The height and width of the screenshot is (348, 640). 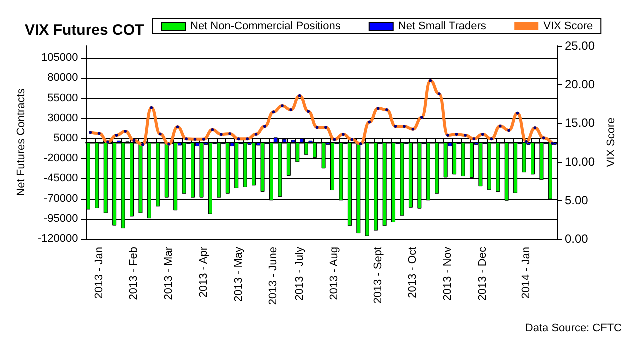 What do you see at coordinates (569, 26) in the screenshot?
I see `legend-label: VIX Score` at bounding box center [569, 26].